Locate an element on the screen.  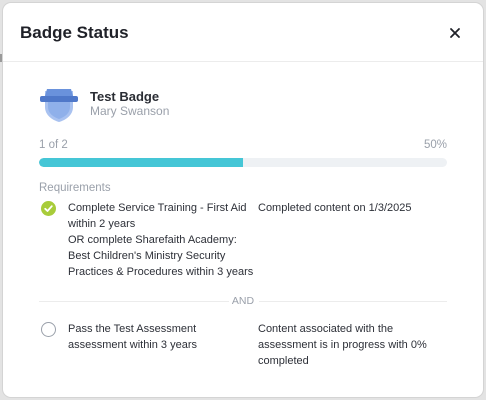
progress-bar-fill is located at coordinates (141, 162).